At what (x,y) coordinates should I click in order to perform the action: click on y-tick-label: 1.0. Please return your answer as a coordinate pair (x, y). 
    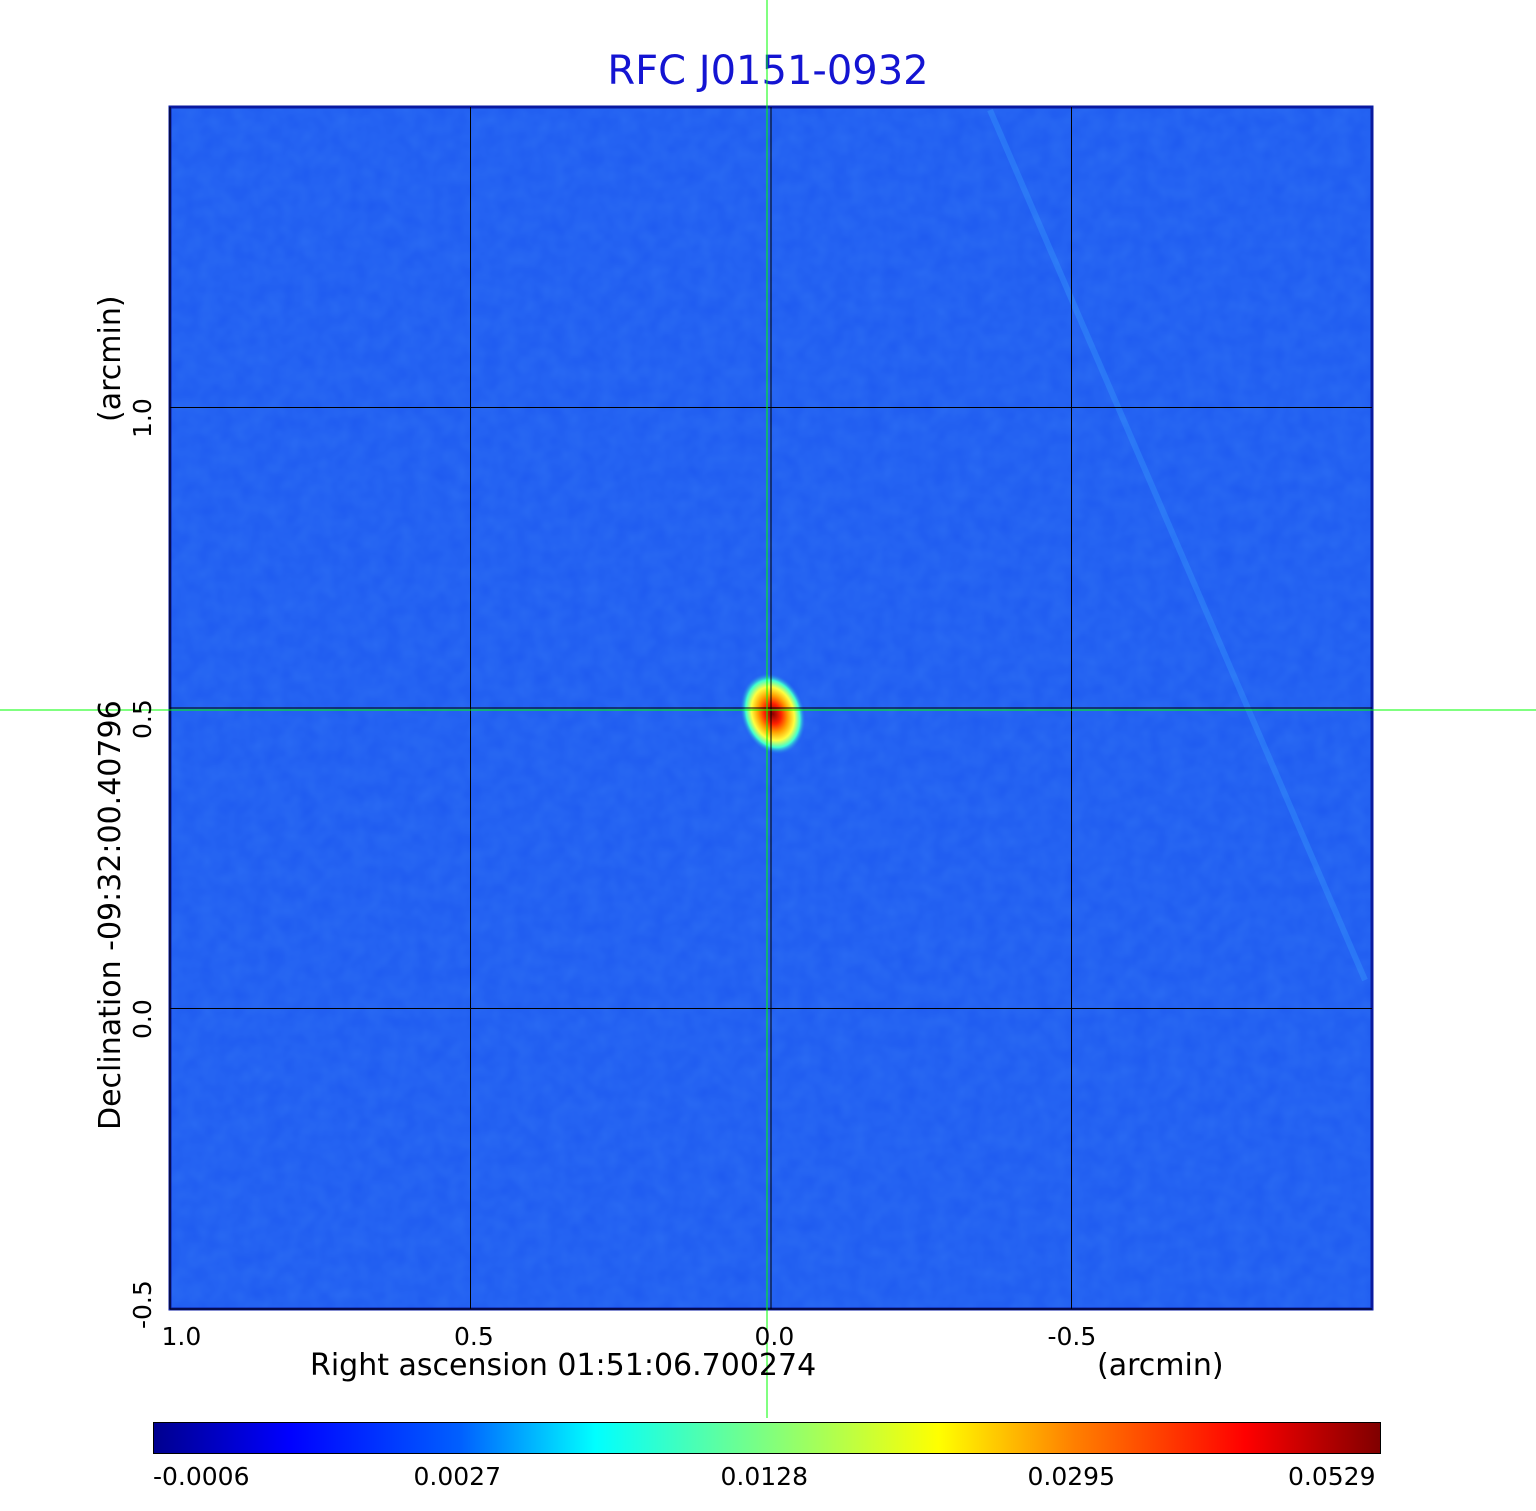
    Looking at the image, I should click on (142, 418).